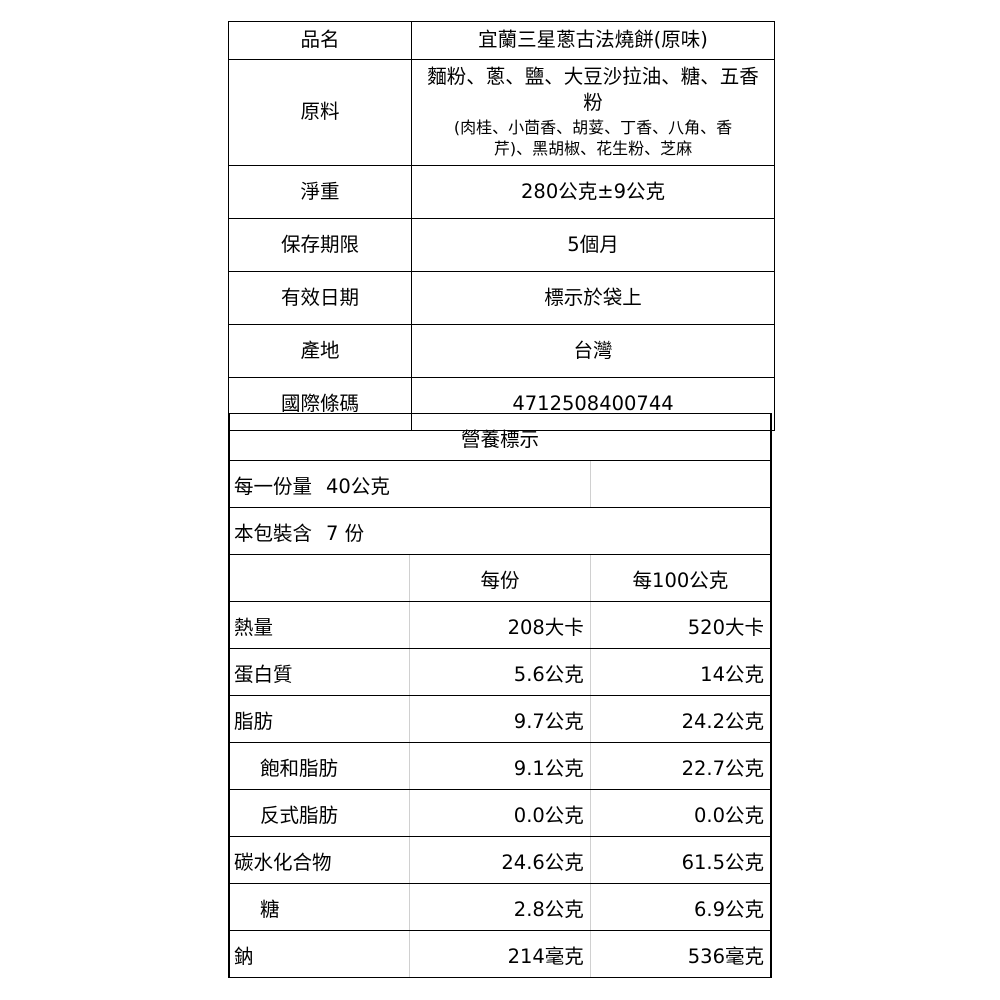  What do you see at coordinates (319, 860) in the screenshot?
I see `nutrient-name-carbohydrate: 碳水化合物` at bounding box center [319, 860].